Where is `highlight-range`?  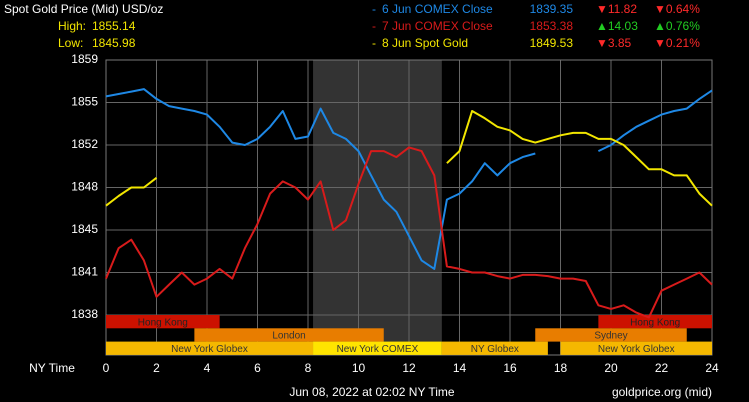
highlight-range is located at coordinates (377, 207).